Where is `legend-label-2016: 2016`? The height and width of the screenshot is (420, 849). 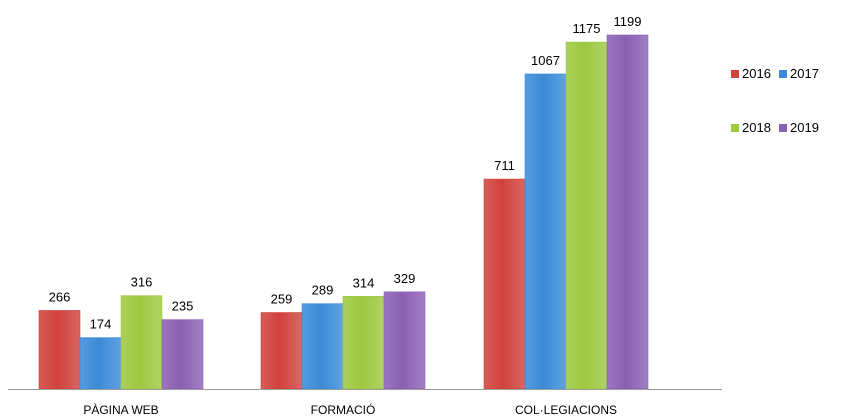
legend-label-2016: 2016 is located at coordinates (756, 73).